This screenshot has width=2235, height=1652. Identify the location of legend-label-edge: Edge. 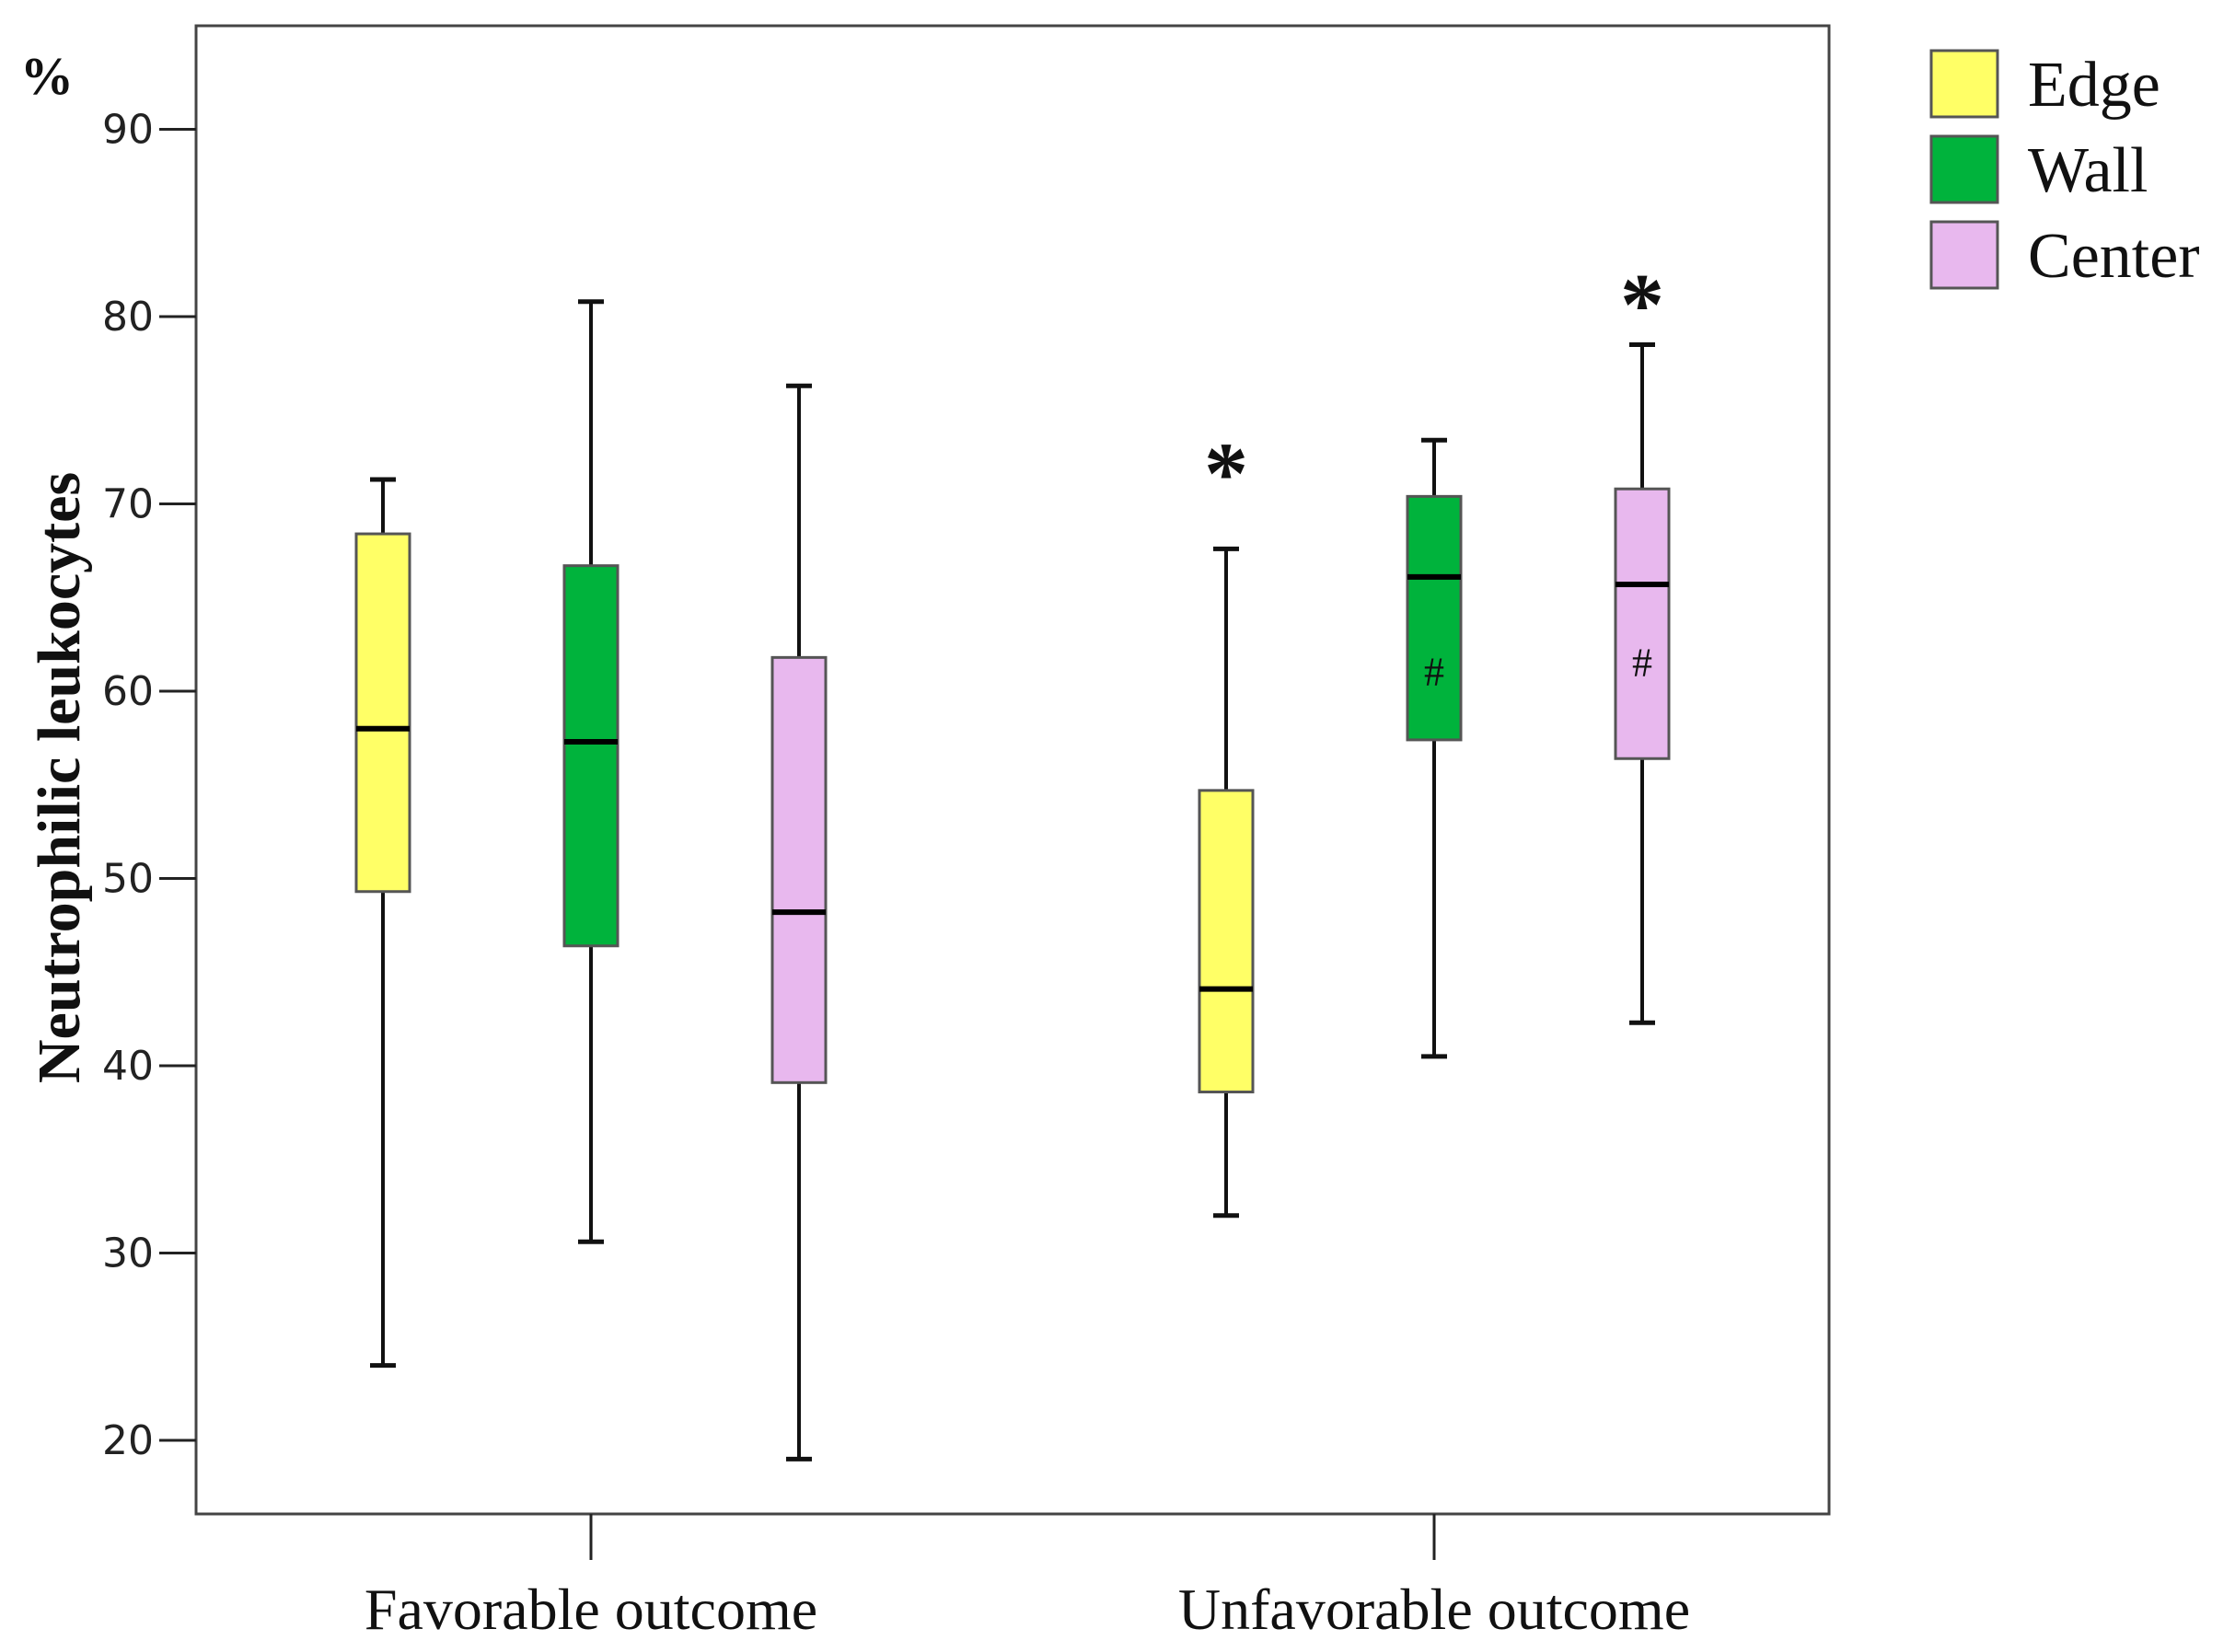
(2094, 85).